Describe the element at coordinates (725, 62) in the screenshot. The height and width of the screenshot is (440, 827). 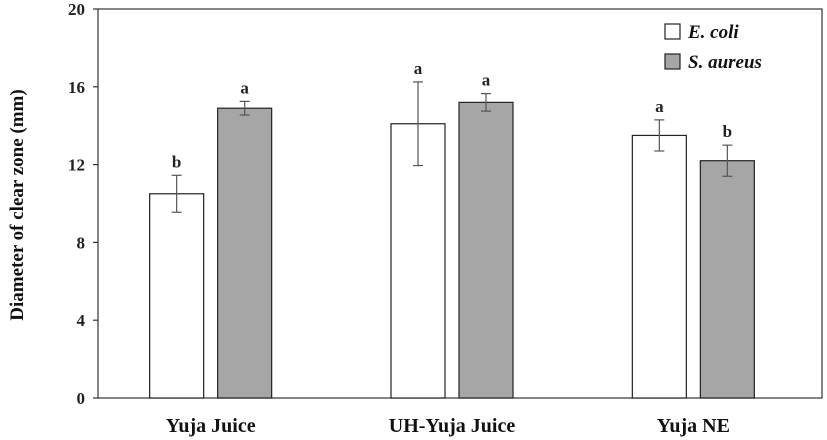
I see `legend-label: S. aureus` at that location.